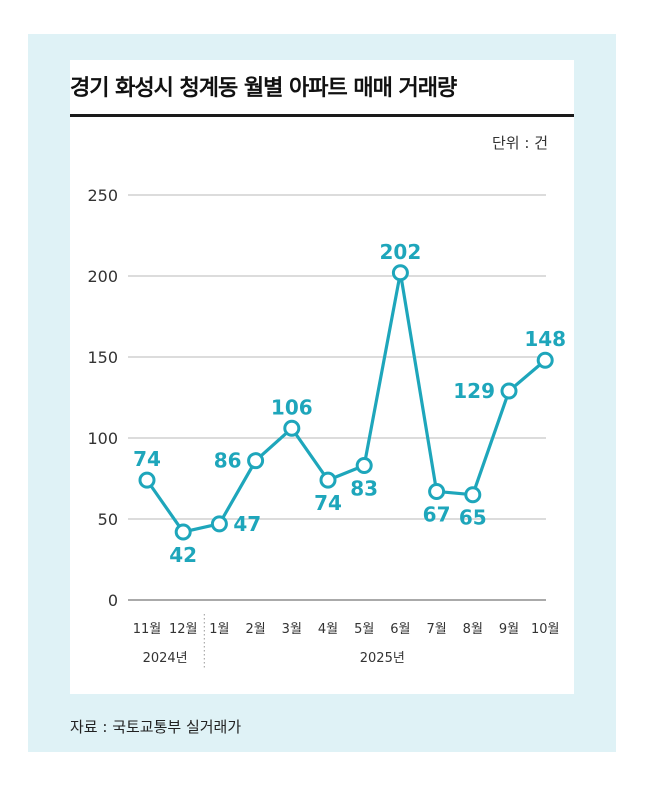 Image resolution: width=658 pixels, height=786 pixels. What do you see at coordinates (247, 524) in the screenshot?
I see `data-label: 47` at bounding box center [247, 524].